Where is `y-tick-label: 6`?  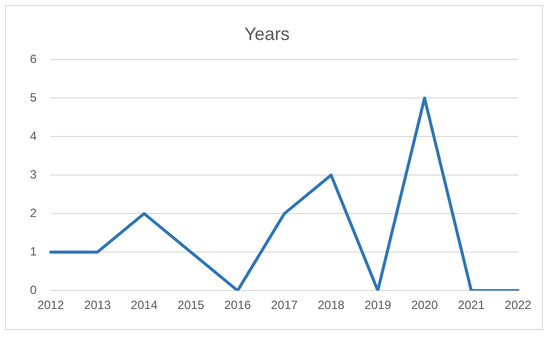 y-tick-label: 6 is located at coordinates (33, 59).